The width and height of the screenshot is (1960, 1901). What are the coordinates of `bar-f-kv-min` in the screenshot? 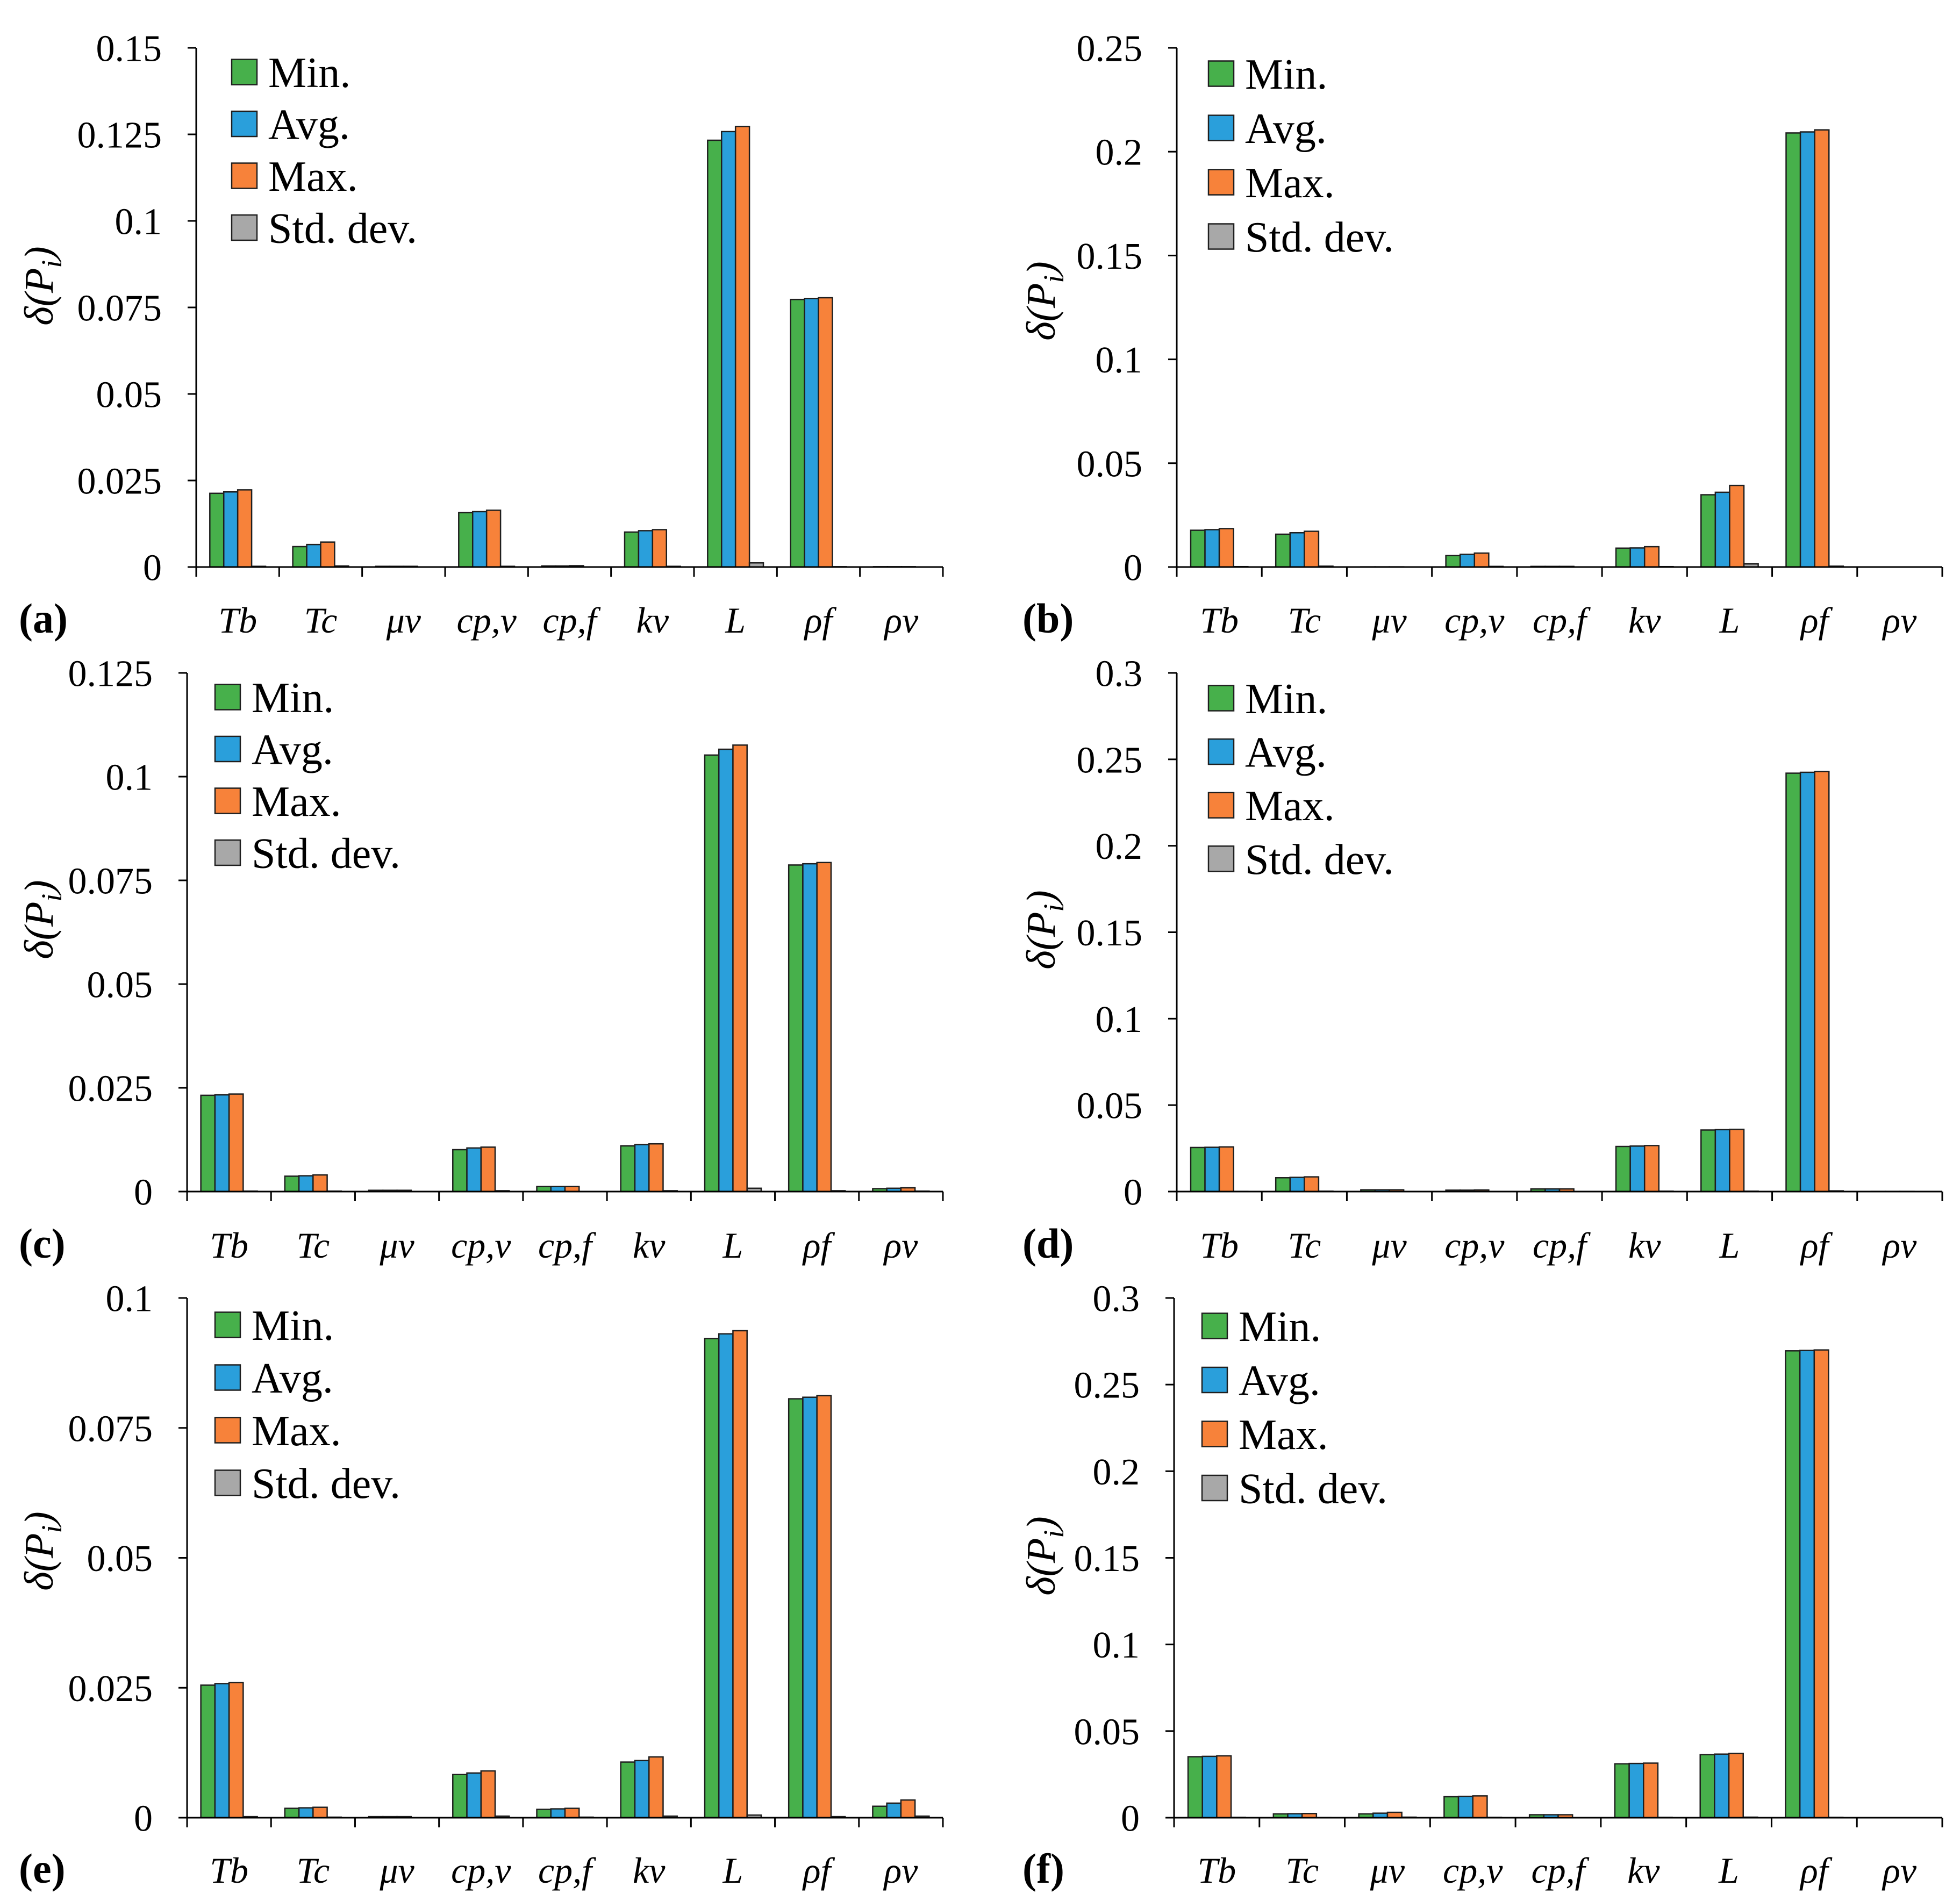 It's located at (1622, 1791).